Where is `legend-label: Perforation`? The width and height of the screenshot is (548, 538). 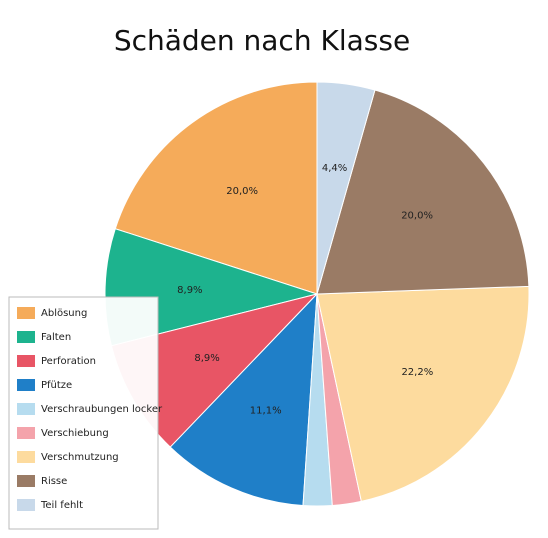 legend-label: Perforation is located at coordinates (68, 361).